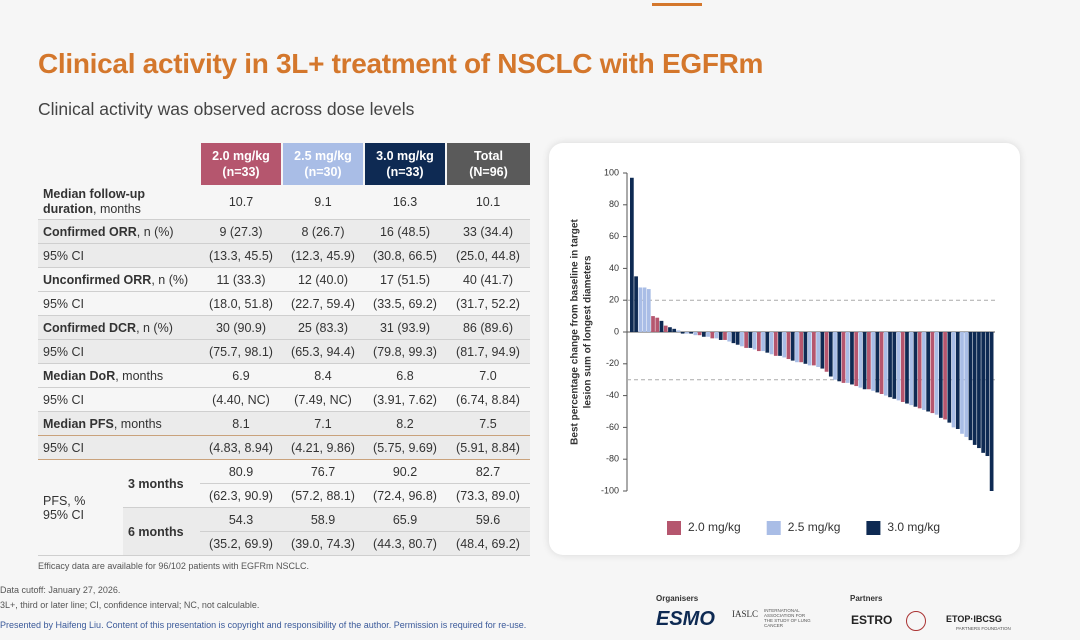 Image resolution: width=1080 pixels, height=640 pixels. What do you see at coordinates (614, 236) in the screenshot?
I see `y-tick-label: 60` at bounding box center [614, 236].